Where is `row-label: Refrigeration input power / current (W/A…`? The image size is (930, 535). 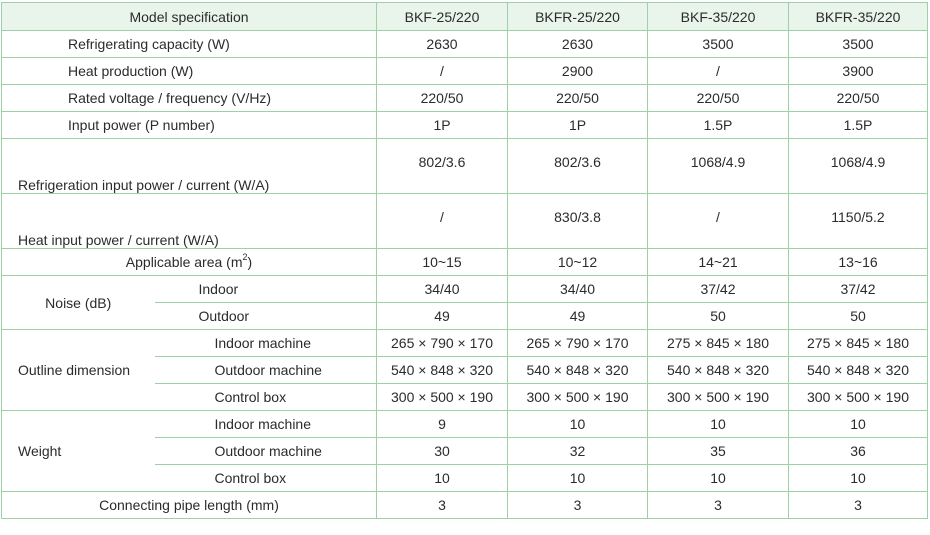 row-label: Refrigeration input power / current (W/A… is located at coordinates (189, 166).